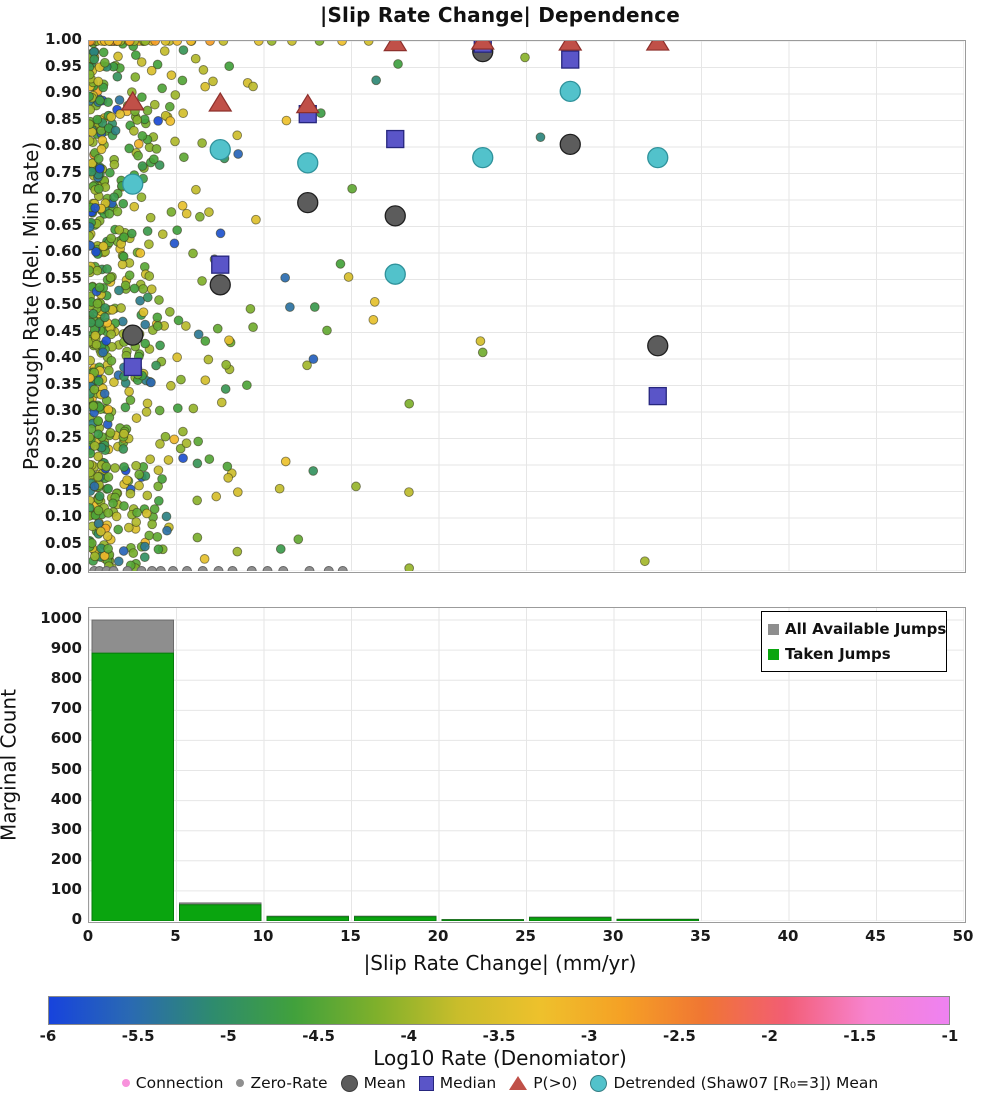 This screenshot has width=1000, height=1100. Describe the element at coordinates (179, 1083) in the screenshot. I see `marker-legend-label: Connection` at that location.